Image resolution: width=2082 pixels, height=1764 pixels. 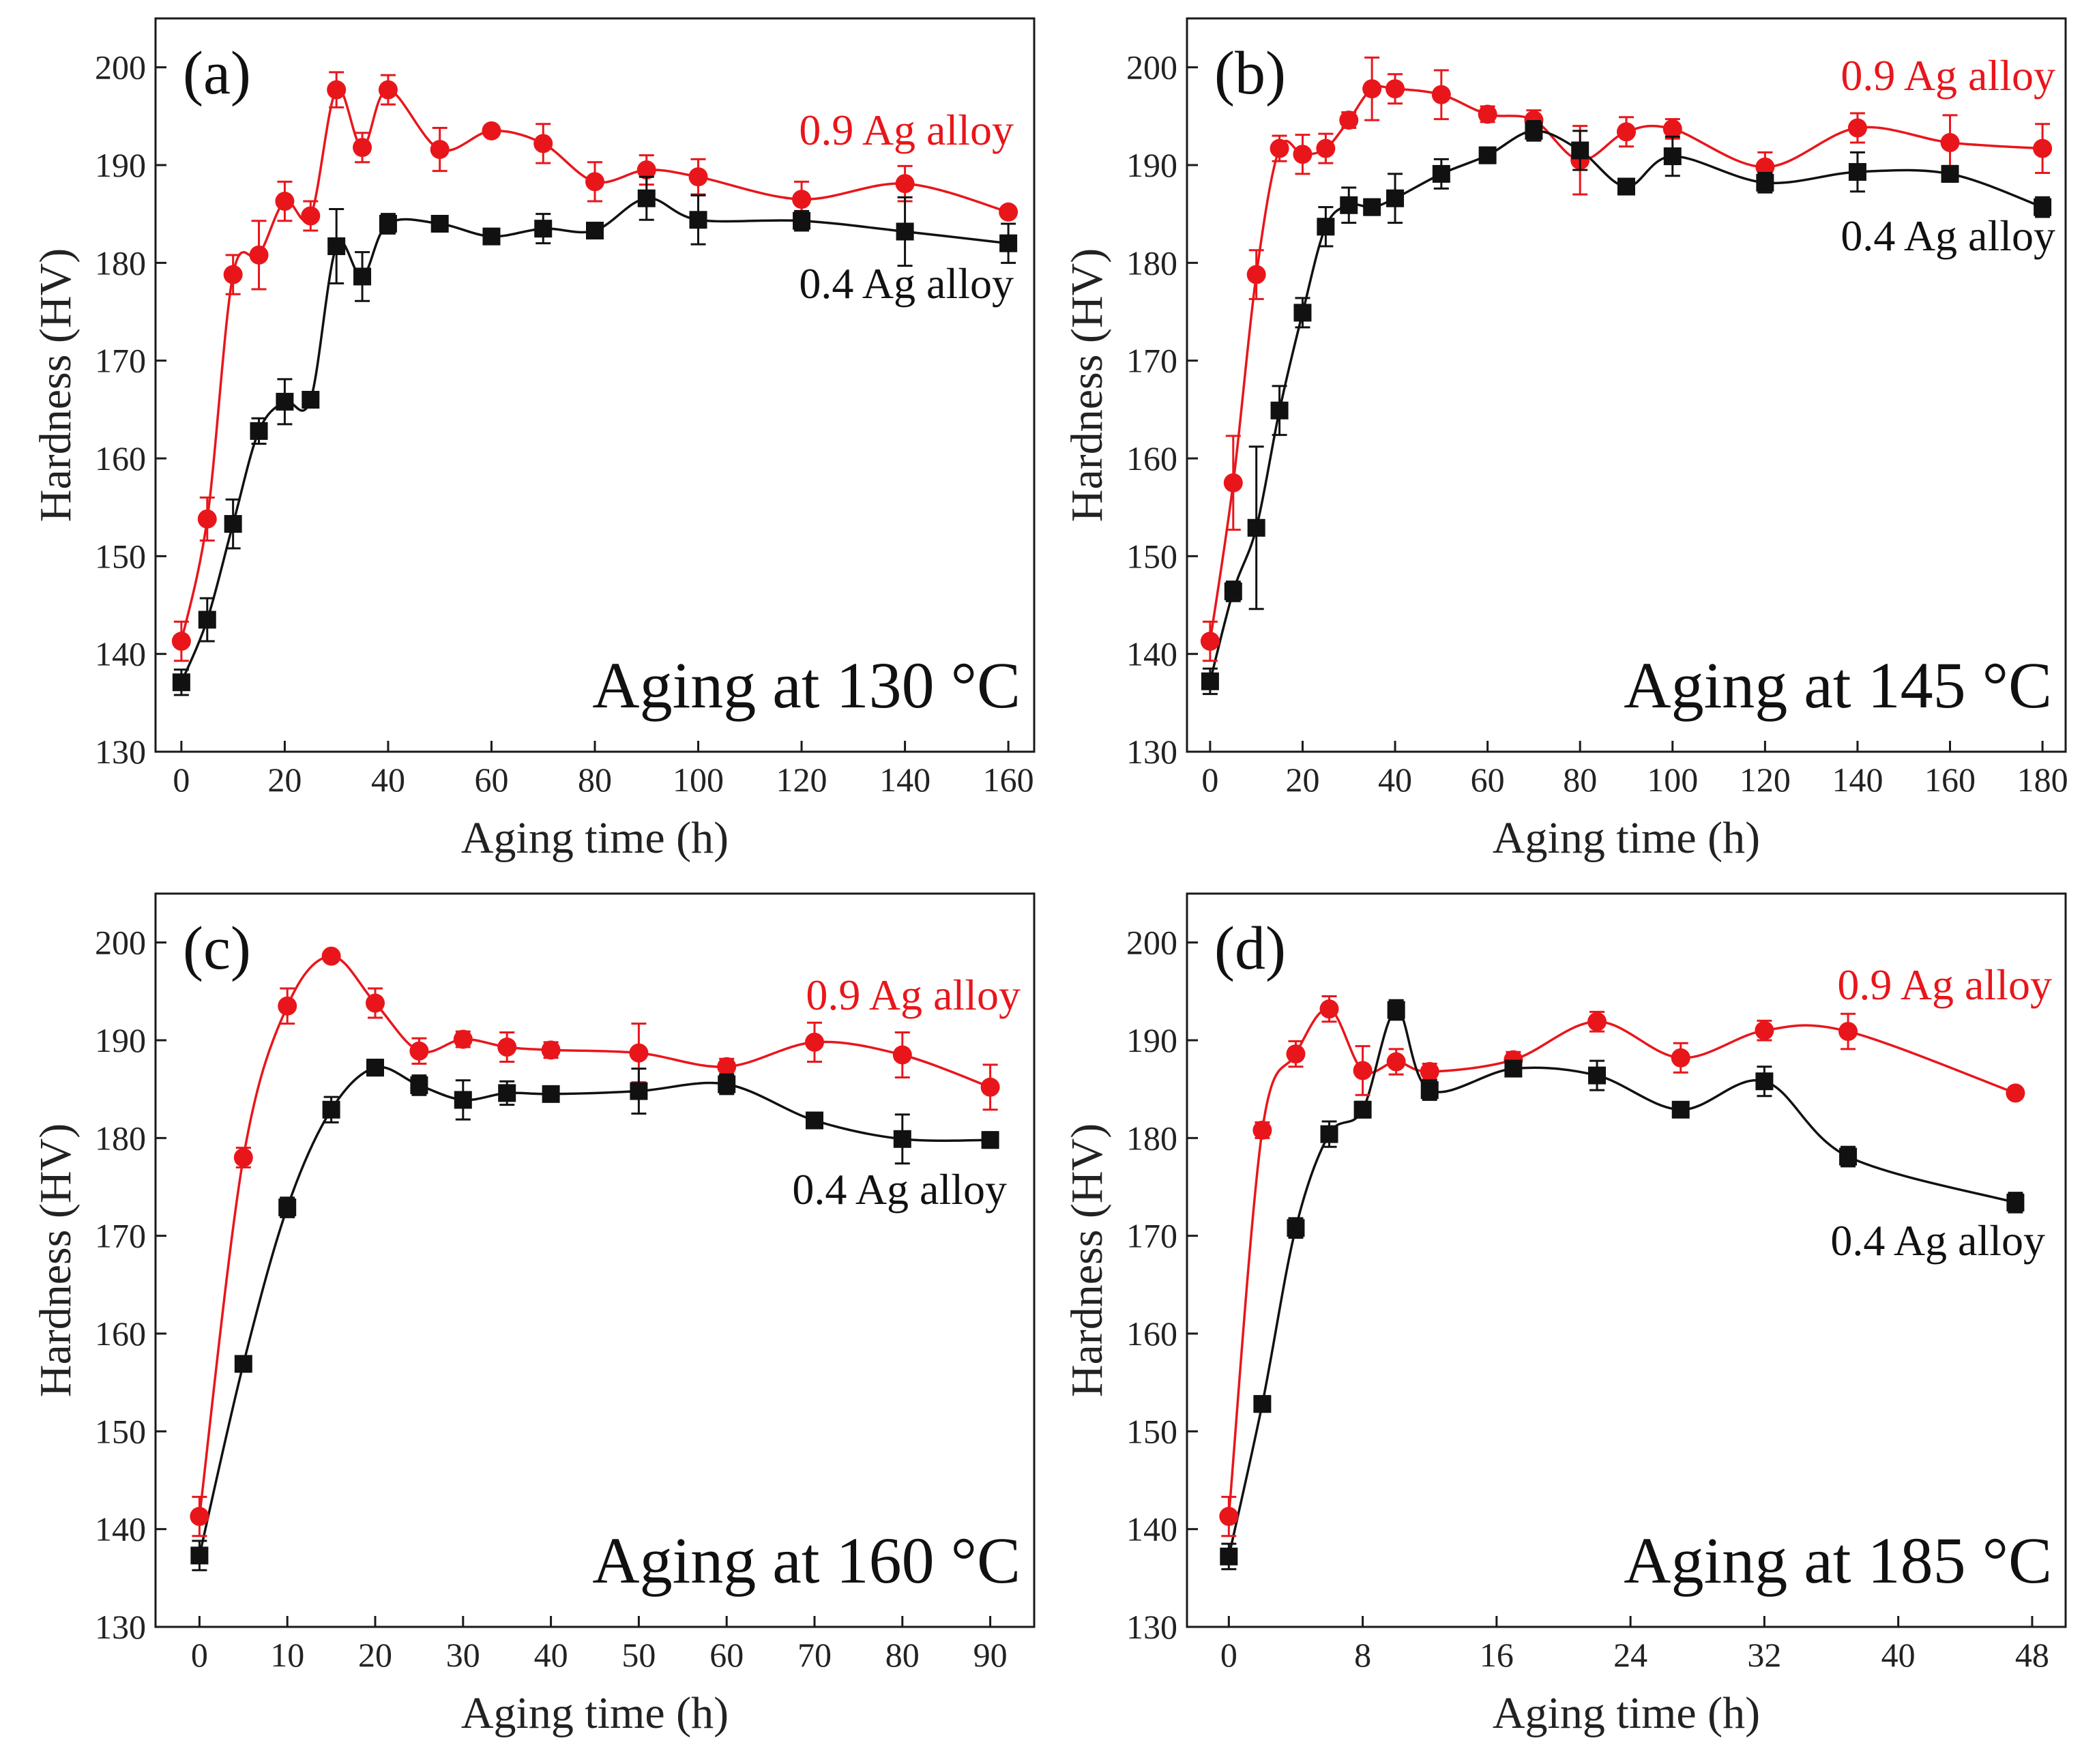 I want to click on panel-c-y-tick-label: 140, so click(x=120, y=1529).